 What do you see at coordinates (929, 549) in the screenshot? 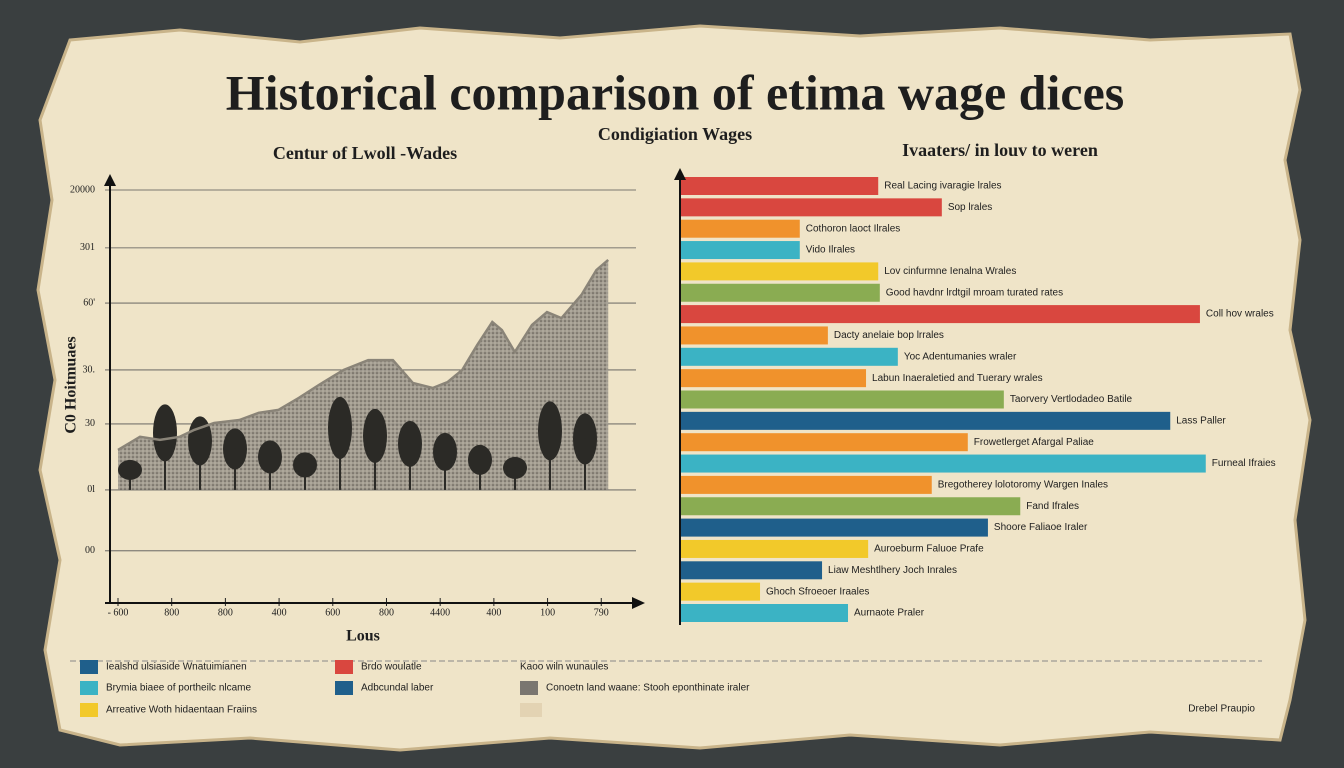
I see `bar-label: Auroeburm Faluoe Prafe` at bounding box center [929, 549].